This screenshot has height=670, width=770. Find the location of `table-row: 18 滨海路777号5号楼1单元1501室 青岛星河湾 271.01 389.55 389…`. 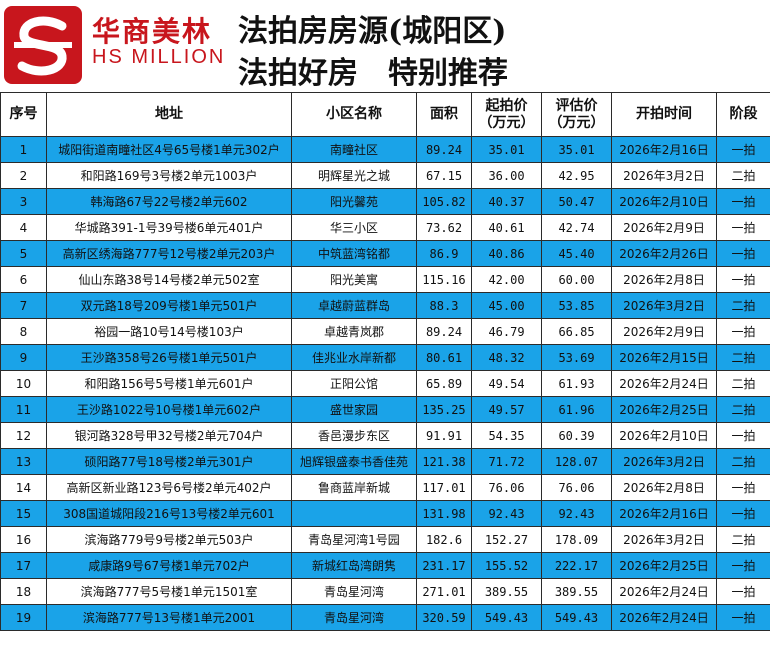

table-row: 18 滨海路777号5号楼1单元1501室 青岛星河湾 271.01 389.55 389… is located at coordinates (385, 591).